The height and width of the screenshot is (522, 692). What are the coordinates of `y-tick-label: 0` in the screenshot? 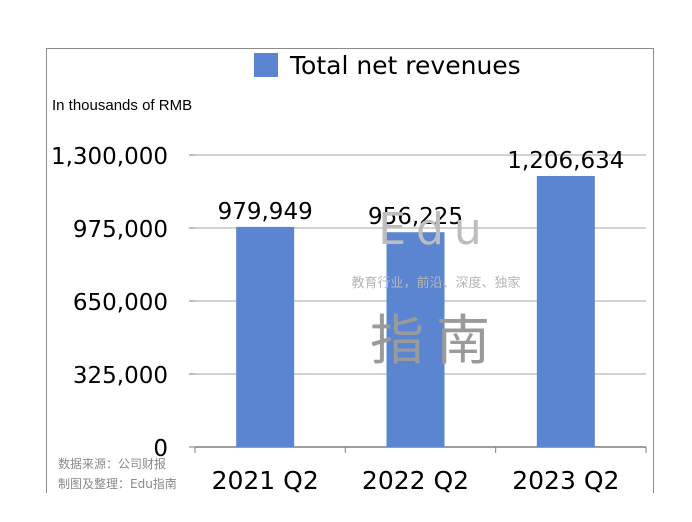 It's located at (160, 449).